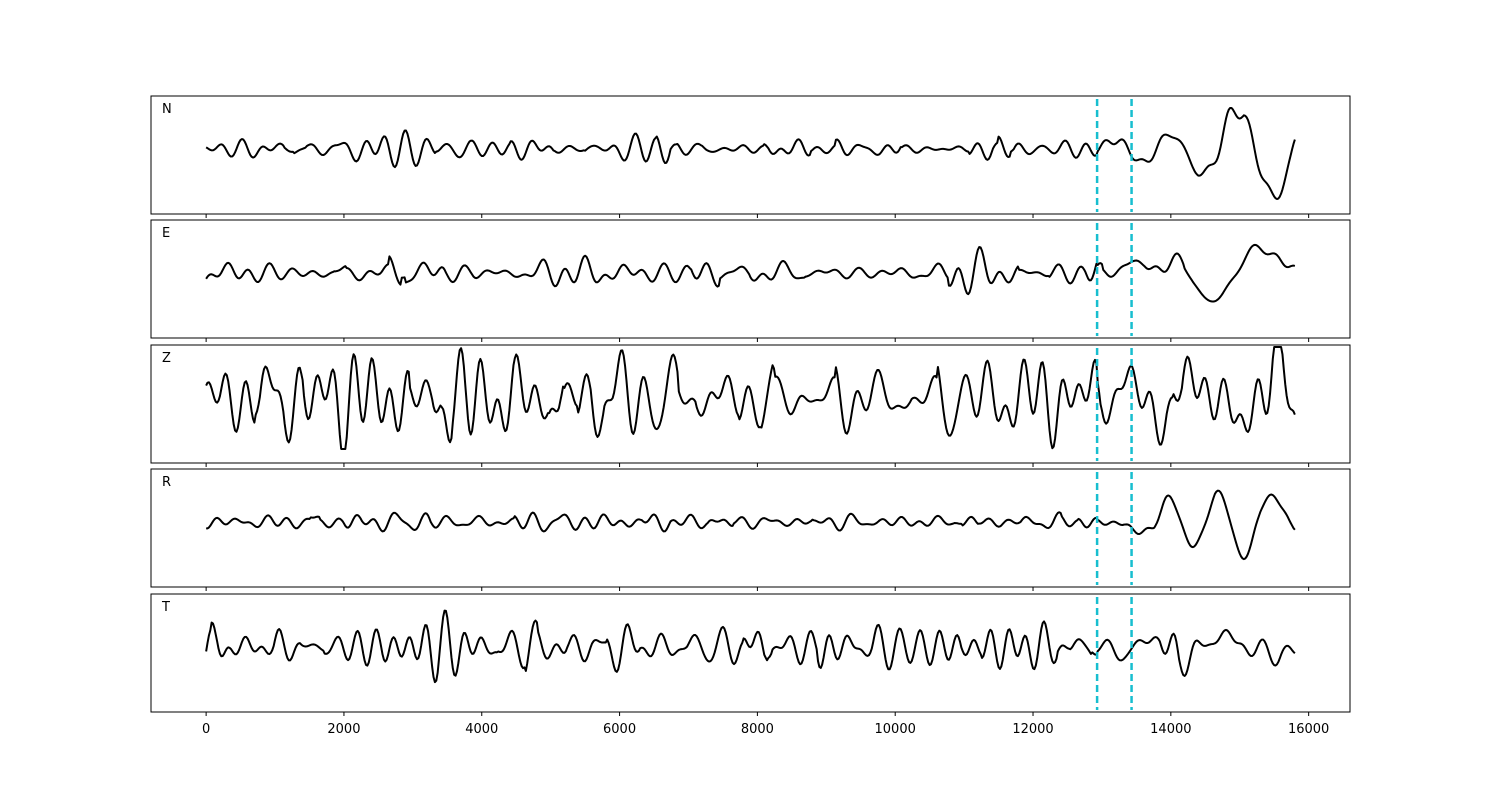 This screenshot has width=1500, height=800. What do you see at coordinates (166, 358) in the screenshot?
I see `panel-label: Z` at bounding box center [166, 358].